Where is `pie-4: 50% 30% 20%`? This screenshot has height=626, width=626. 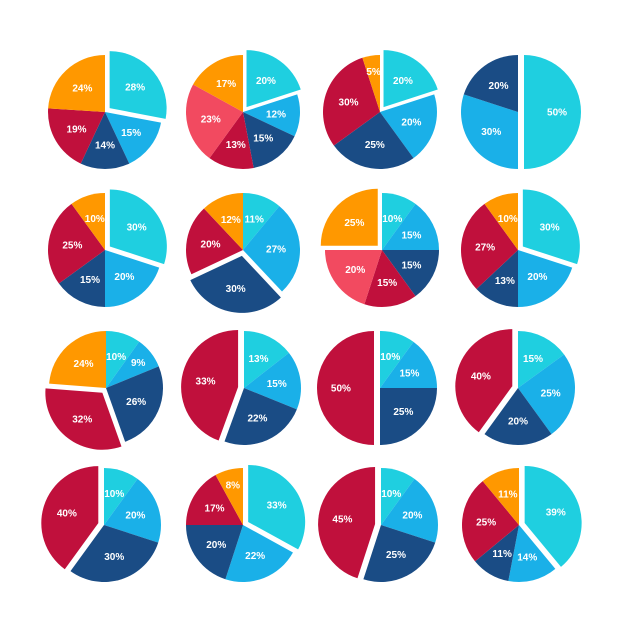 pie-4: 50% 30% 20% is located at coordinates (520, 112).